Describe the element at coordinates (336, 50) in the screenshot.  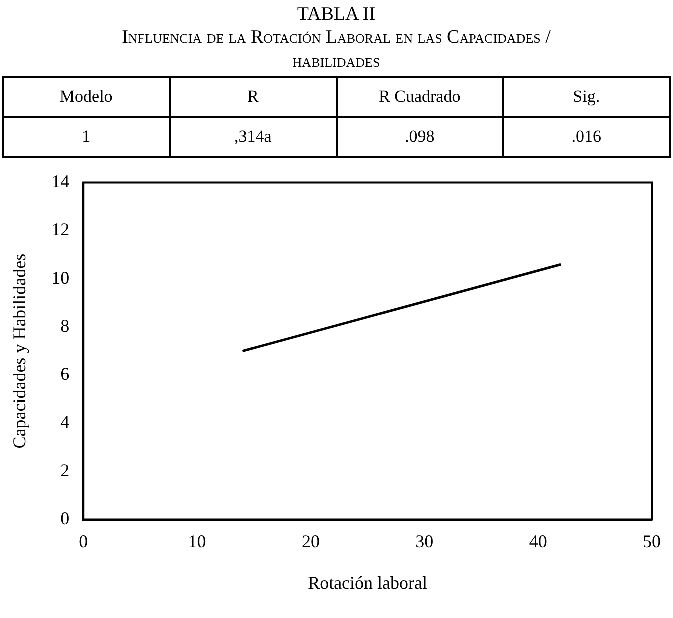
I see `chart-subtitle: Influencia de la Rotación Laboral en las Capacidades / habilidades` at that location.